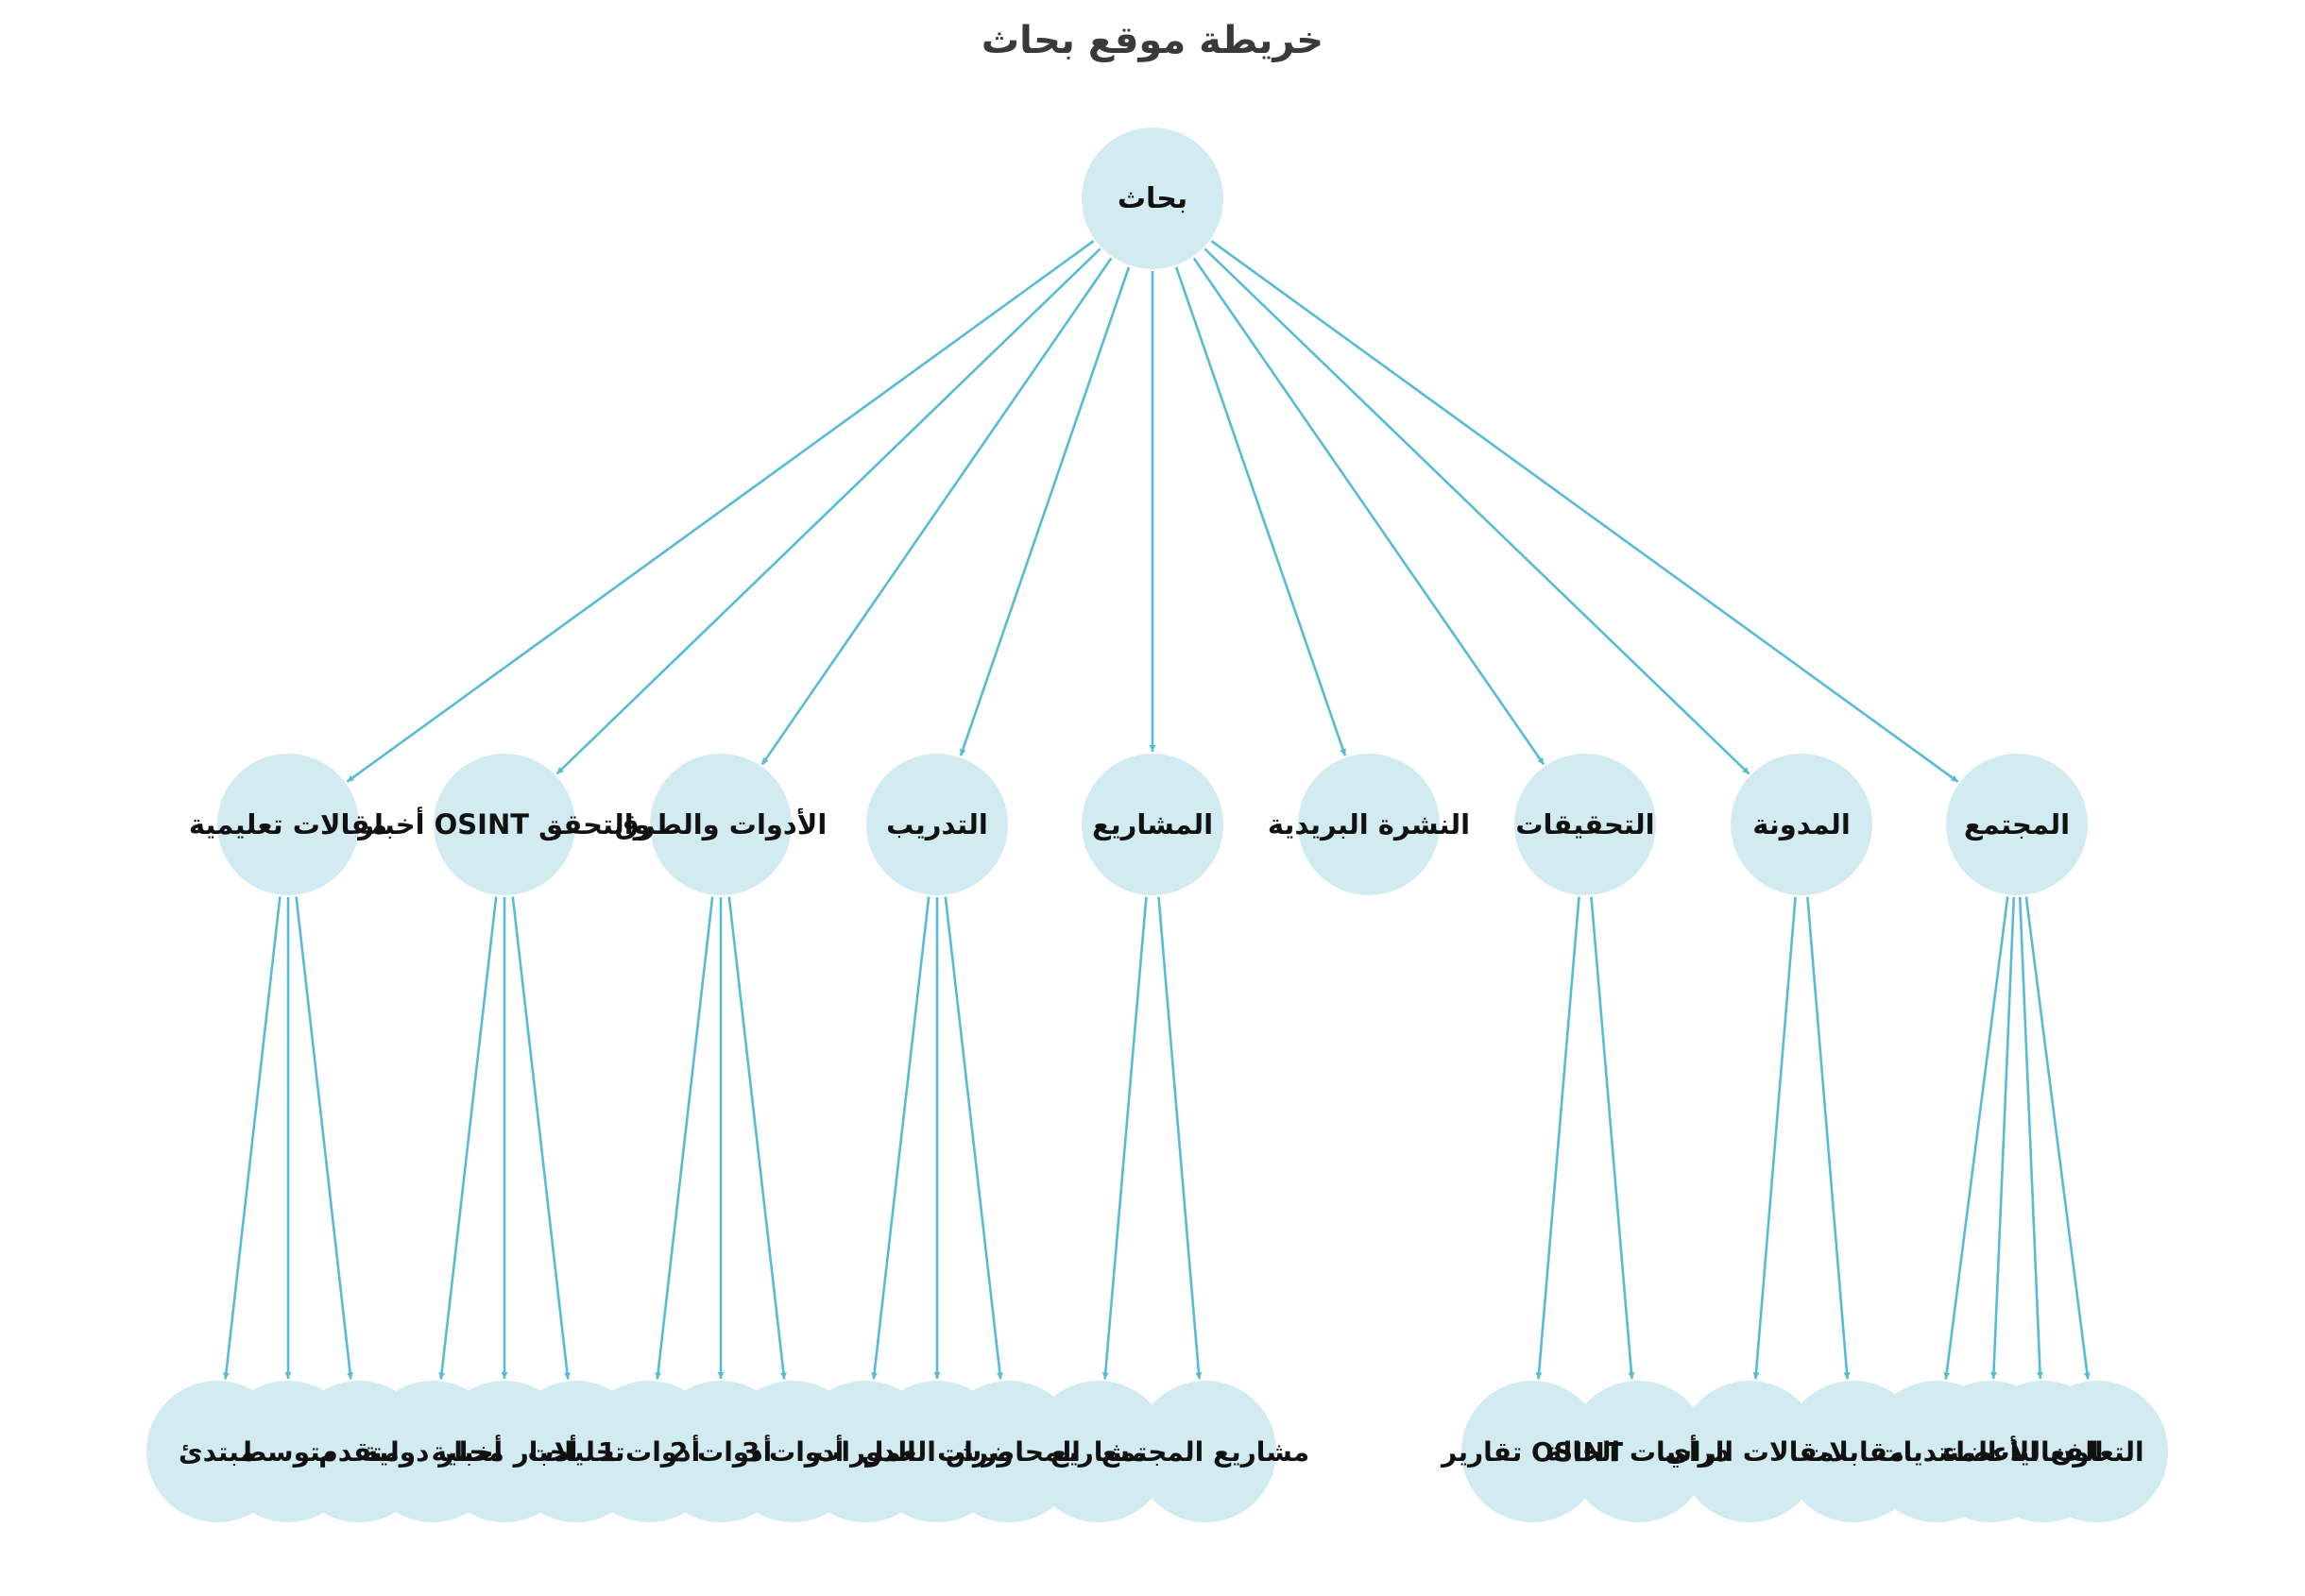 This screenshot has height=1596, width=2305. What do you see at coordinates (2043, 1452) in the screenshot?
I see `node-label-s9c3: الفعاليات` at bounding box center [2043, 1452].